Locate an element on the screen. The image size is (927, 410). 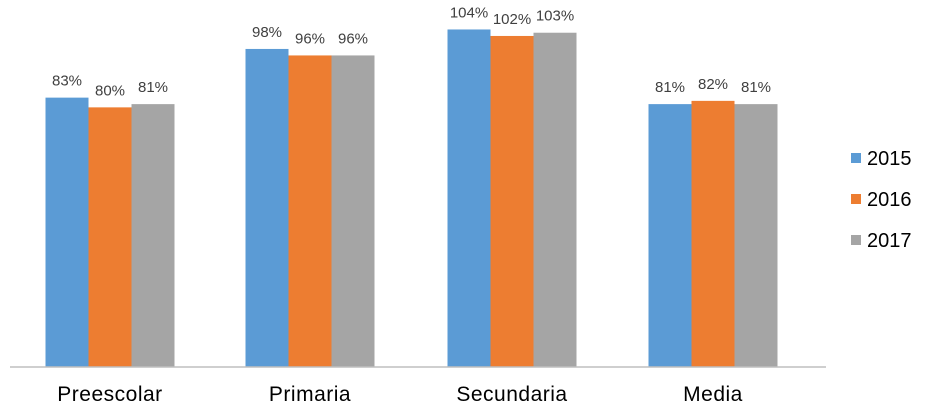
data-label-preescolar-2017: 81% is located at coordinates (153, 87).